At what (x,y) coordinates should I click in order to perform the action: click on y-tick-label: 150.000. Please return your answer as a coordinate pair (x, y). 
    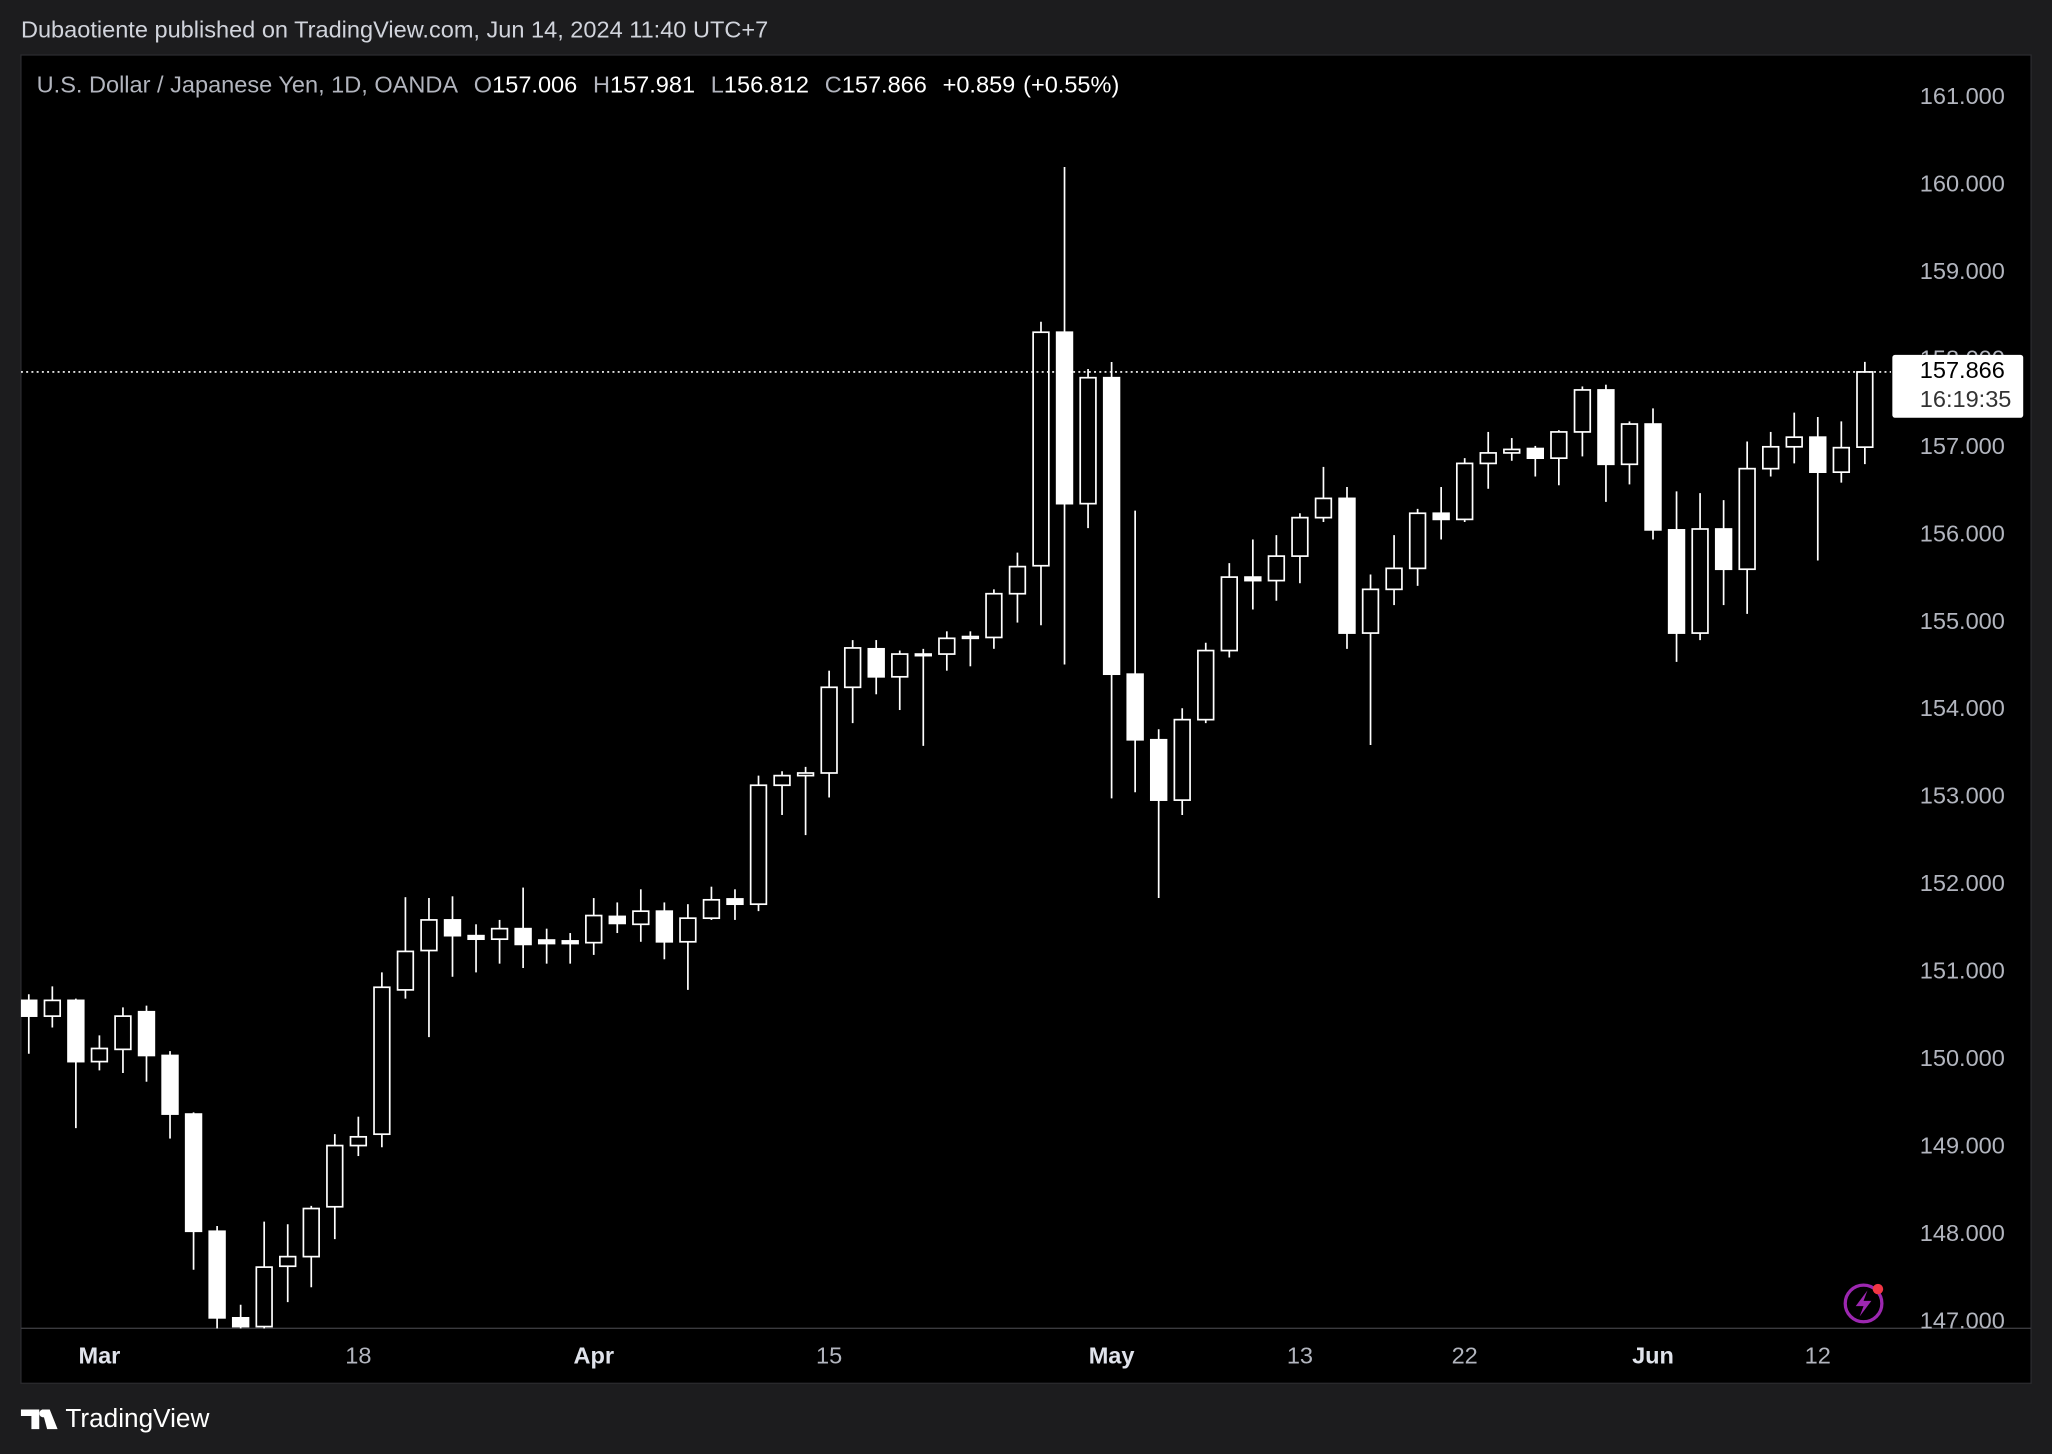
    Looking at the image, I should click on (1962, 1058).